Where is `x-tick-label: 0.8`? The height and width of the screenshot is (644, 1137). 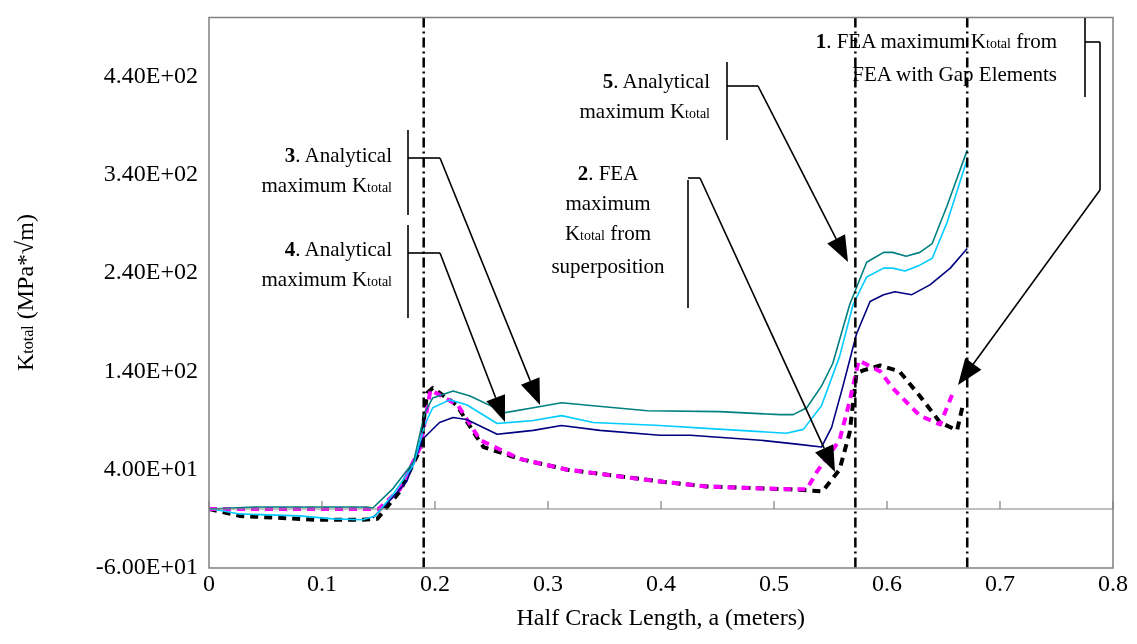 x-tick-label: 0.8 is located at coordinates (1113, 582).